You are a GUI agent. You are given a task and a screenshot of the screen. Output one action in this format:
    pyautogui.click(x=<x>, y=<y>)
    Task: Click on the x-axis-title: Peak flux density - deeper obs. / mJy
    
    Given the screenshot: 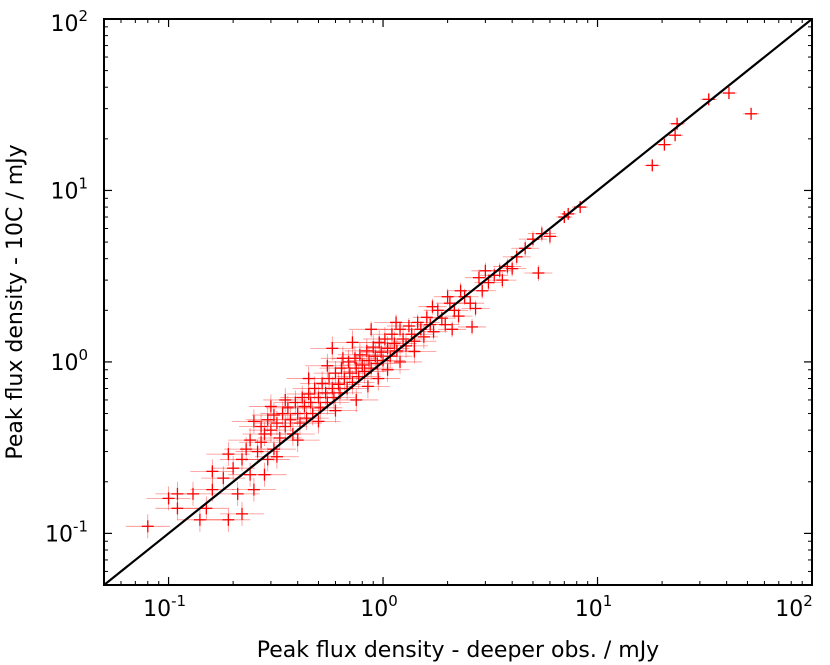 What is the action you would take?
    pyautogui.click(x=458, y=650)
    